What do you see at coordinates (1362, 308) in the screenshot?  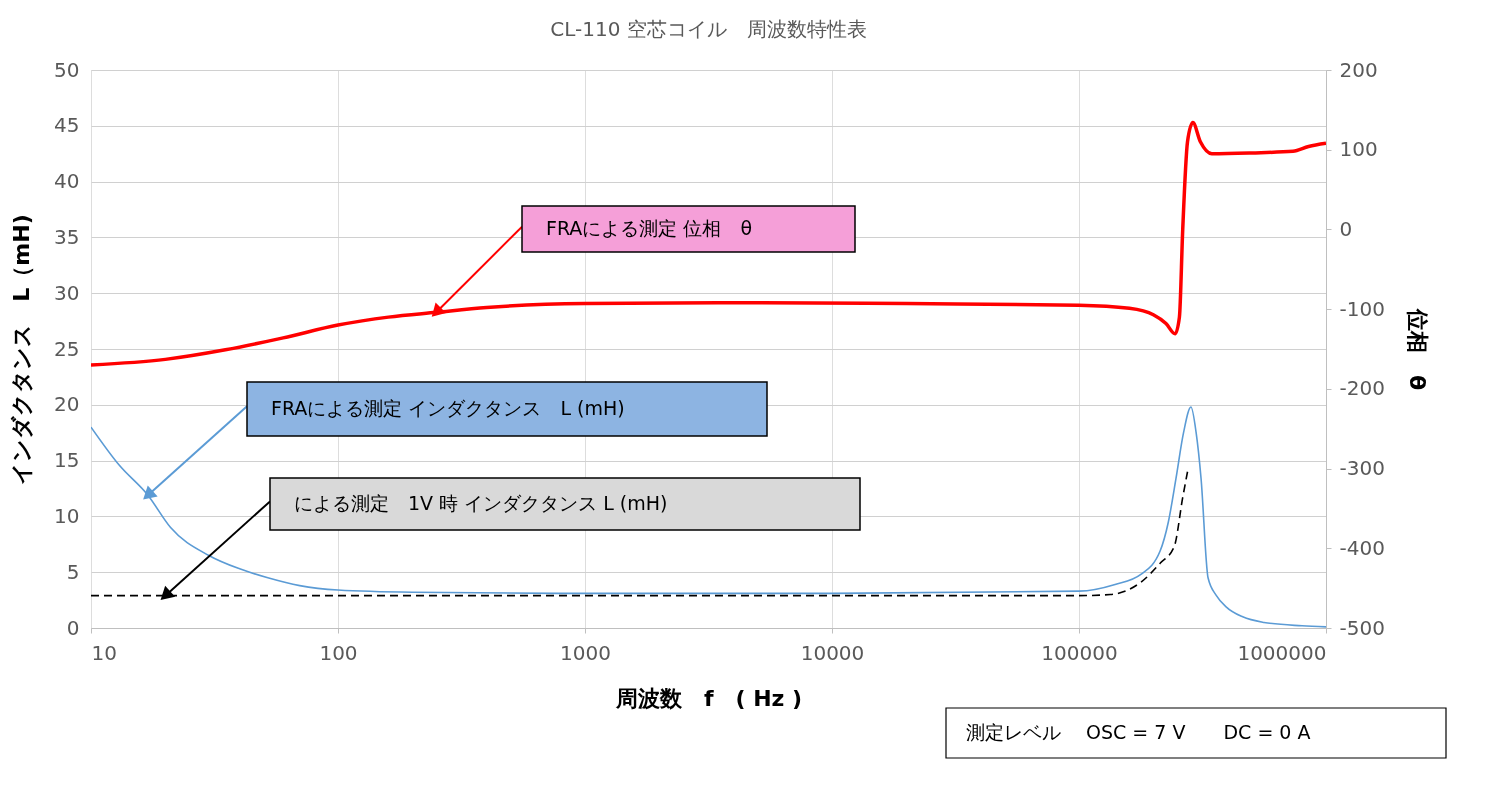 I see `y2-tick-label: -100` at bounding box center [1362, 308].